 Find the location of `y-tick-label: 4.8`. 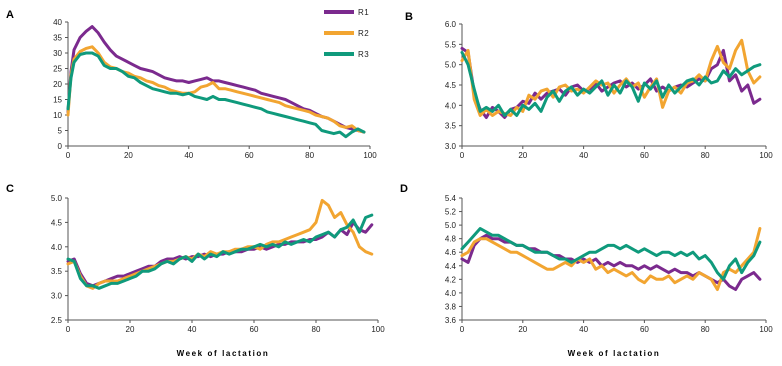

y-tick-label: 4.8 is located at coordinates (451, 239).